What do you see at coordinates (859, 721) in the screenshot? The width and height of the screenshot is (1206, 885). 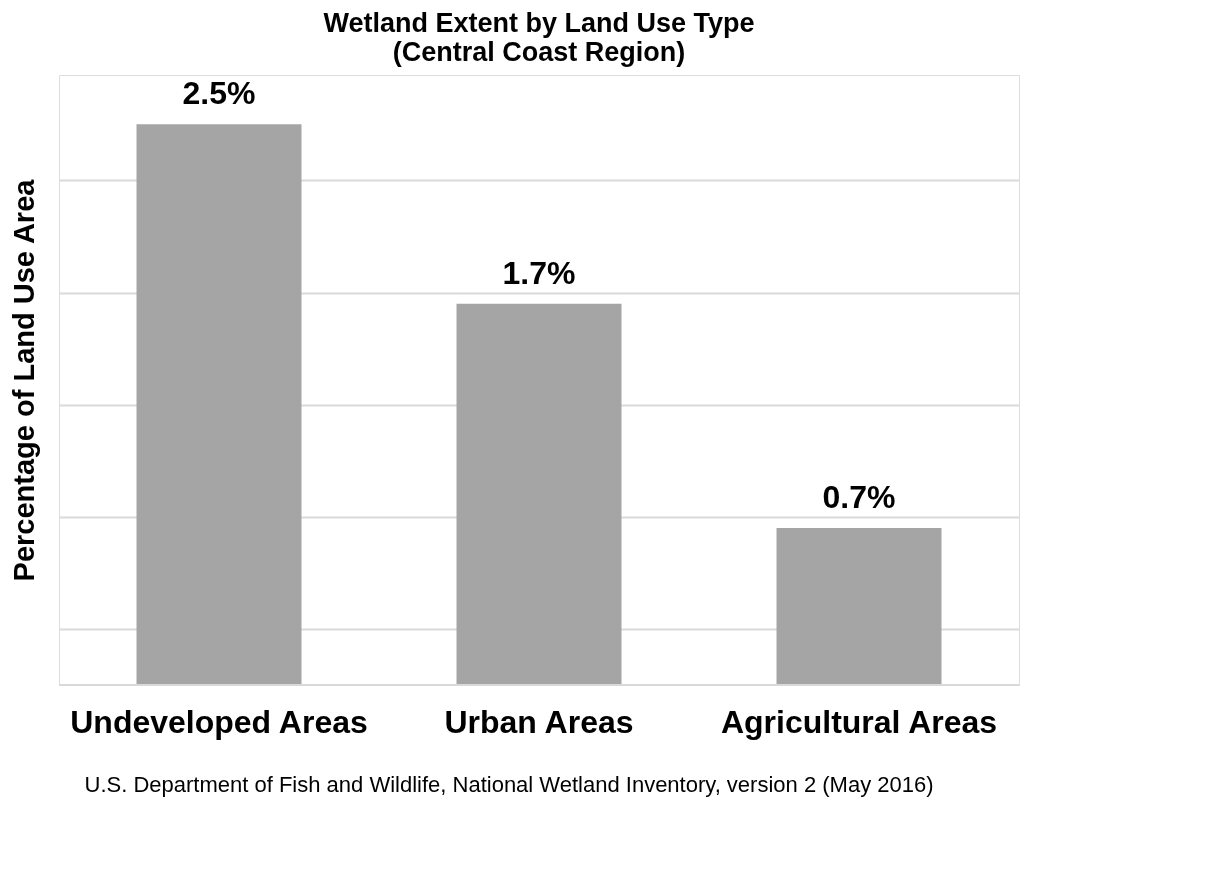 I see `x-tick-label: Agricultural Areas` at bounding box center [859, 721].